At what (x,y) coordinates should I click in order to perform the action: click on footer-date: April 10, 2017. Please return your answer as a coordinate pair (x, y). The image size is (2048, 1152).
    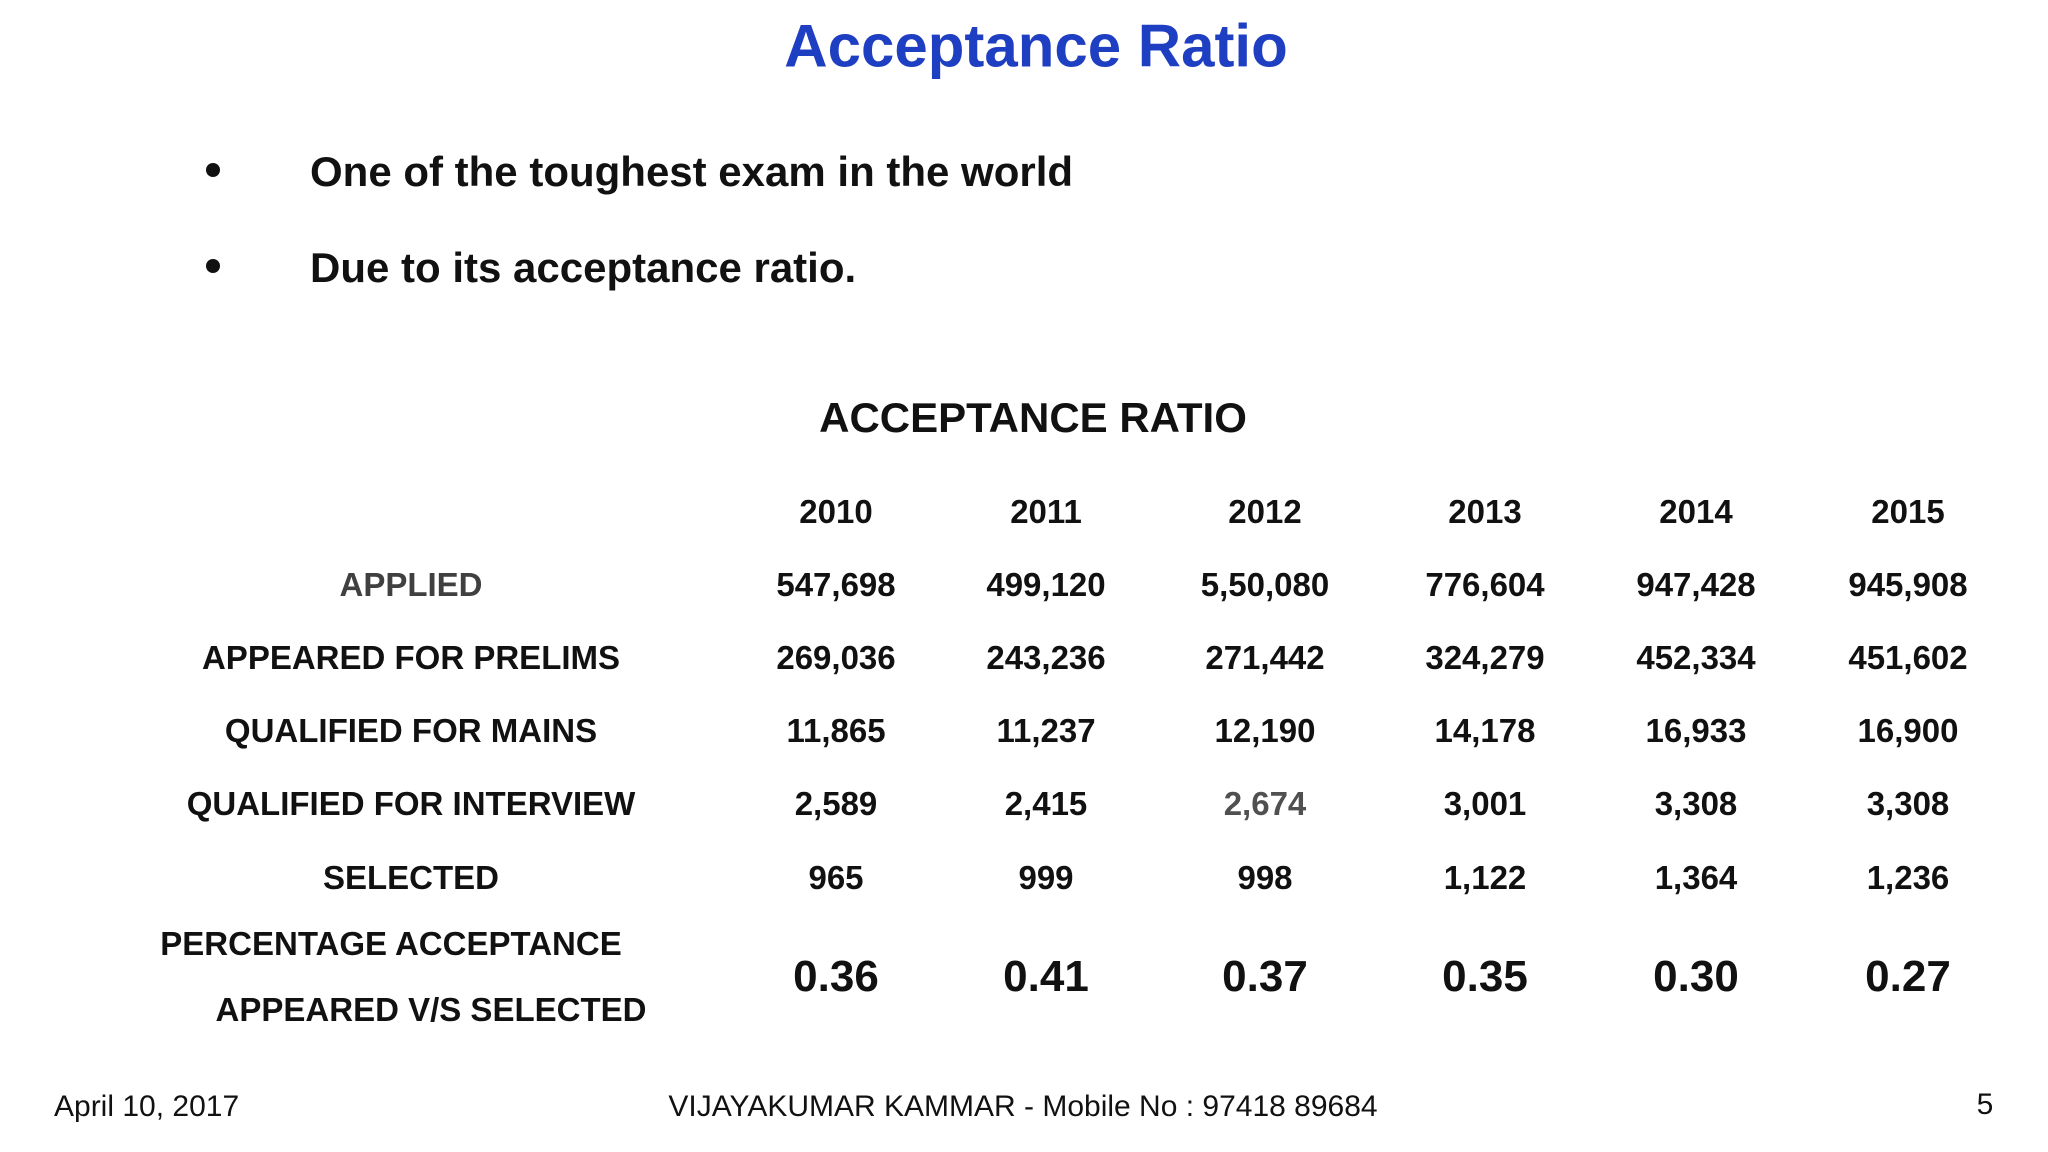
    Looking at the image, I should click on (147, 1106).